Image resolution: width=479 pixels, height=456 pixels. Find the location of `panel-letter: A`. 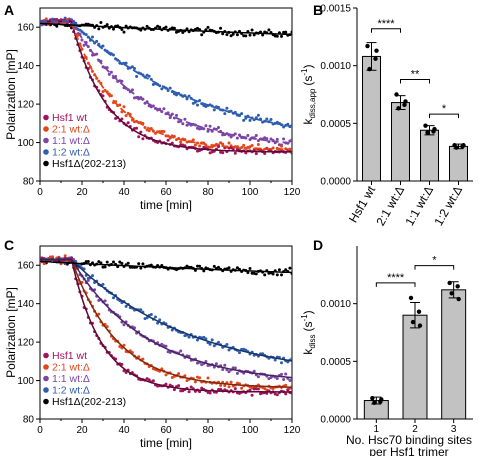

panel-letter: A is located at coordinates (9, 10).